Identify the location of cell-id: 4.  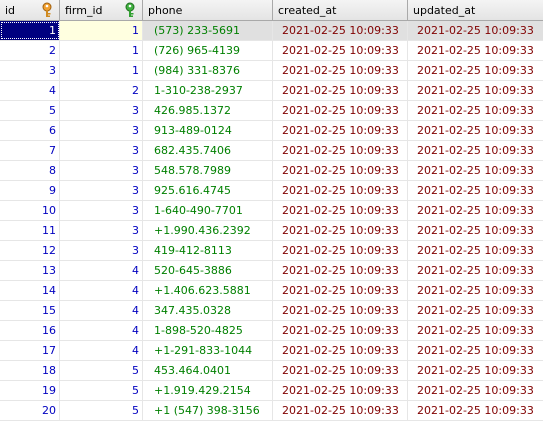
(30, 90).